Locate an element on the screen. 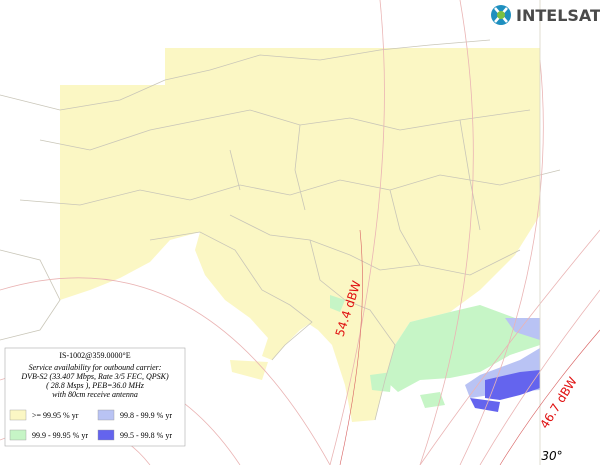 Image resolution: width=600 pixels, height=465 pixels. contour-label: 46.7 dBW is located at coordinates (558, 403).